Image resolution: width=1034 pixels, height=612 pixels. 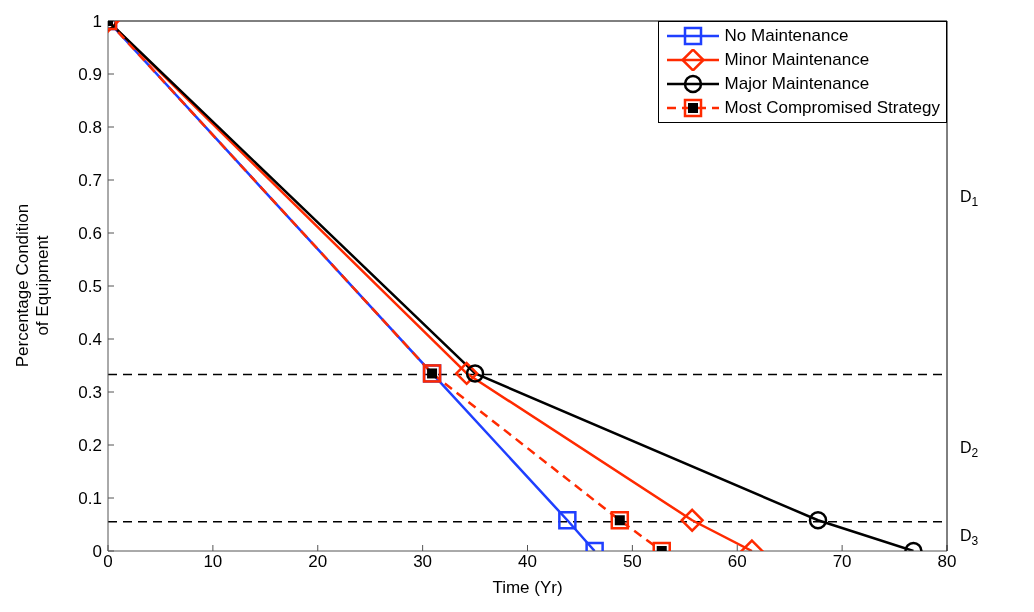 I want to click on y-tick-label: 0.9, so click(x=90, y=75).